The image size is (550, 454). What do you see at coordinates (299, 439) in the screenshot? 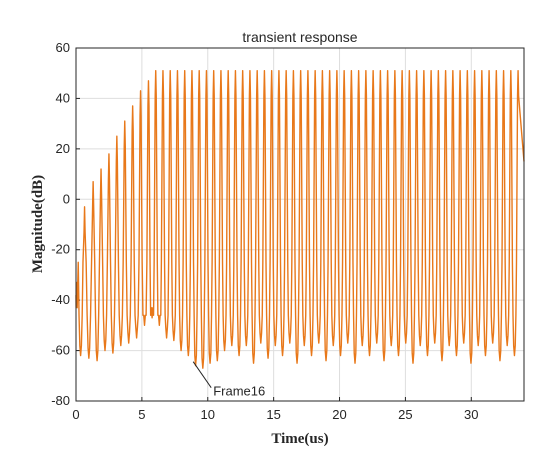
I see `x-axis-label: Time(us)` at bounding box center [299, 439].